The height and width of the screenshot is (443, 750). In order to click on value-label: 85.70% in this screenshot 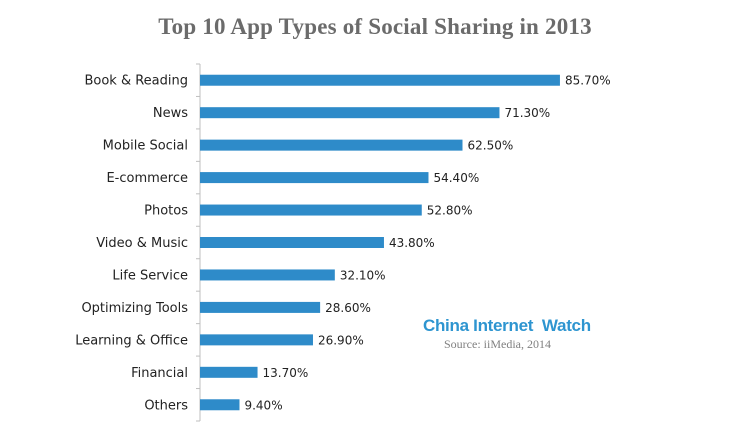, I will do `click(588, 81)`.